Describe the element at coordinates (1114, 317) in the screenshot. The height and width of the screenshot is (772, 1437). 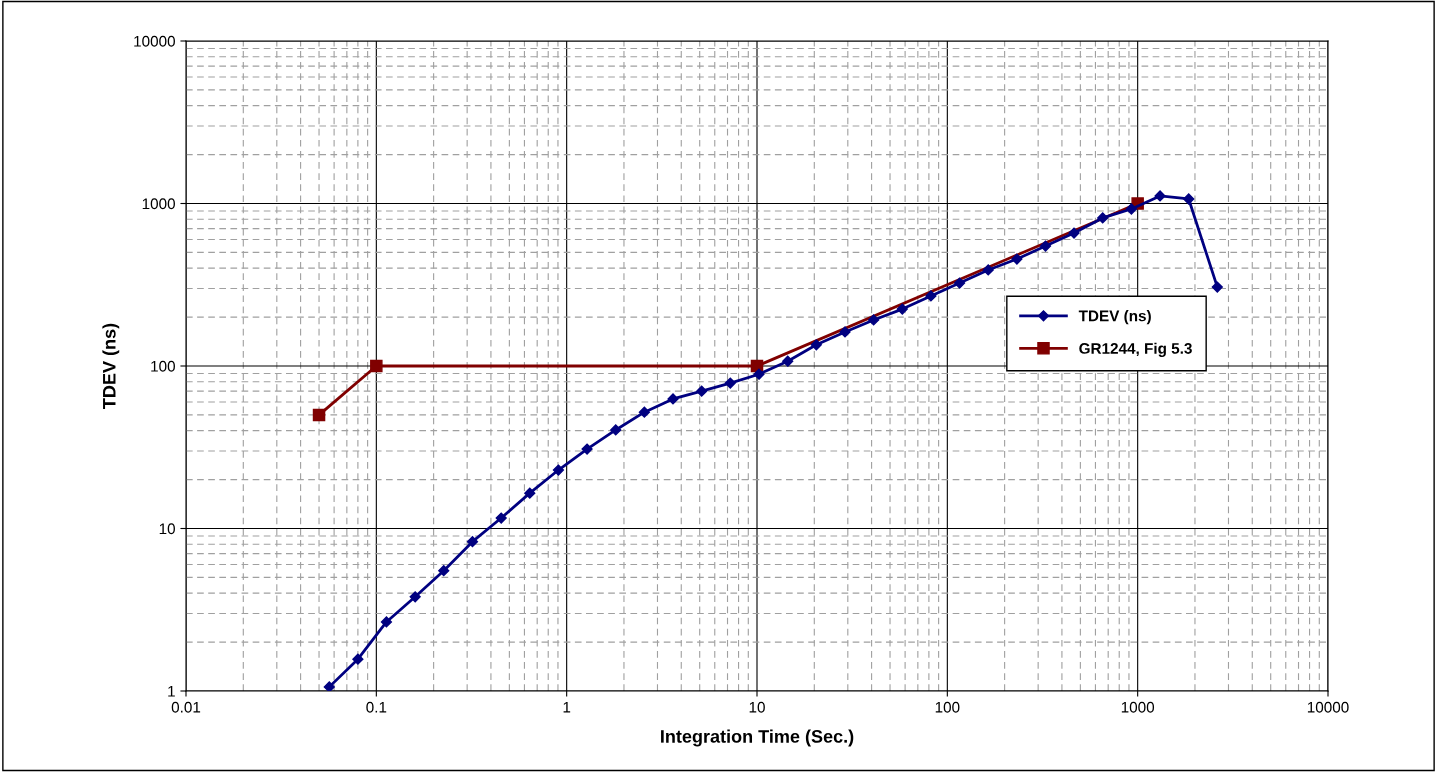
I see `legend-label: TDEV (ns)` at that location.